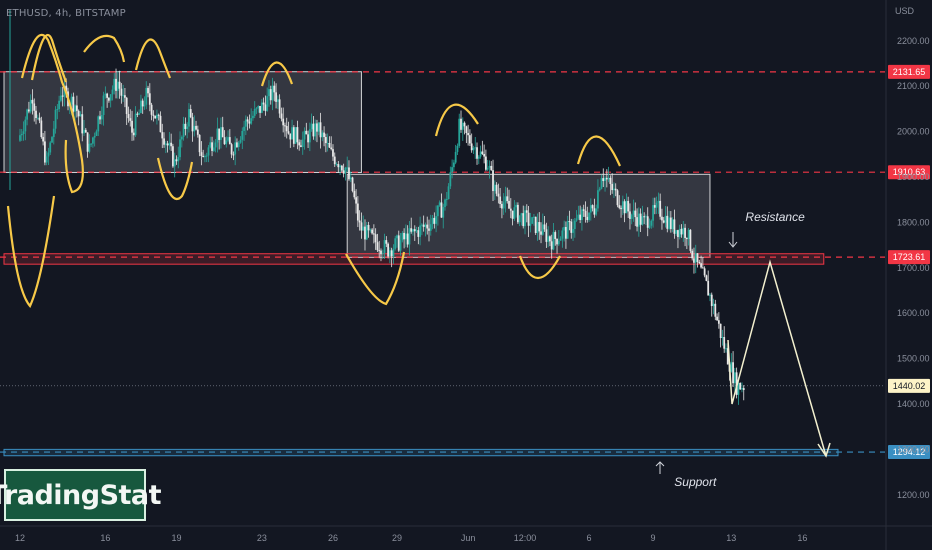 Image resolution: width=932 pixels, height=550 pixels. I want to click on y-tick-label: 1700.00, so click(913, 268).